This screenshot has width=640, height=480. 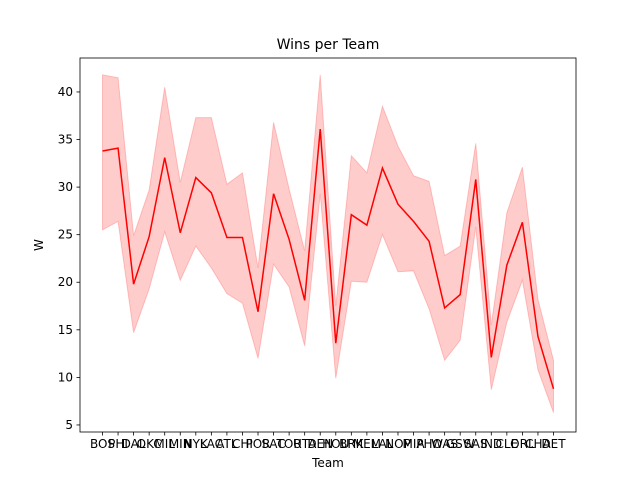 I want to click on x-tick-label: DEN, so click(x=320, y=444).